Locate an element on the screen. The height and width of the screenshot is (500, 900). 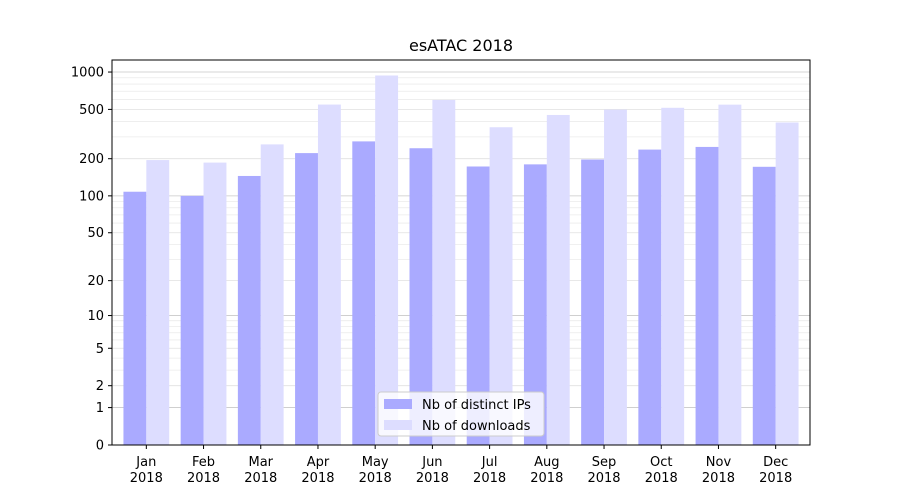
y-tick-label: 200 is located at coordinates (91, 159).